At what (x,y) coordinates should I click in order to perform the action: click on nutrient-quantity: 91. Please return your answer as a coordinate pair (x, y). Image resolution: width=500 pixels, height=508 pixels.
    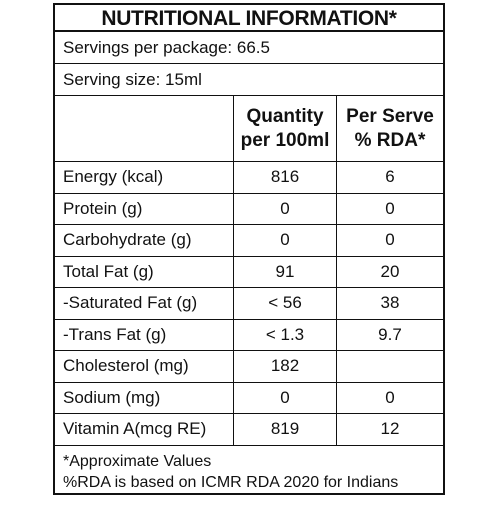
    Looking at the image, I should click on (285, 271).